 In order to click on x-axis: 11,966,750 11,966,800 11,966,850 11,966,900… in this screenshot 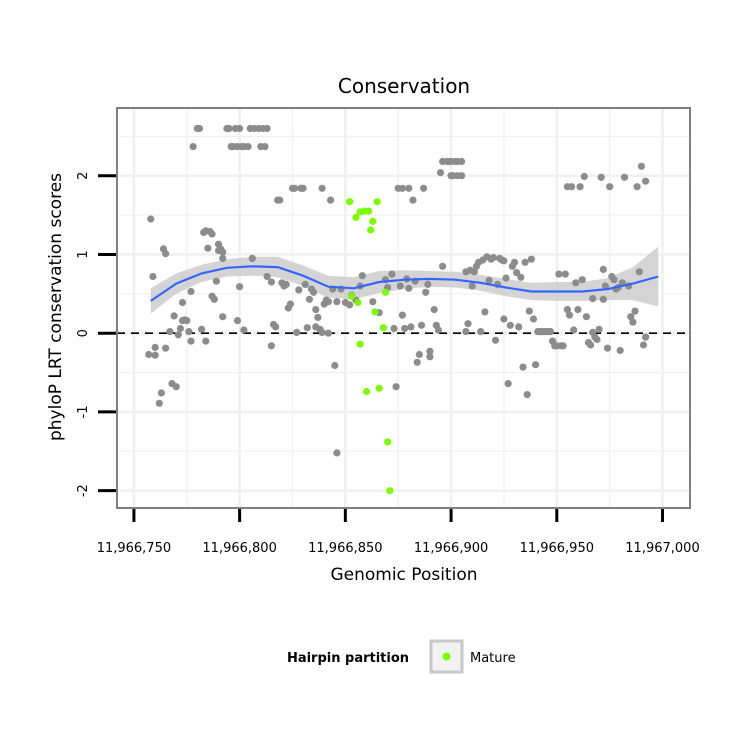, I will do `click(398, 532)`.